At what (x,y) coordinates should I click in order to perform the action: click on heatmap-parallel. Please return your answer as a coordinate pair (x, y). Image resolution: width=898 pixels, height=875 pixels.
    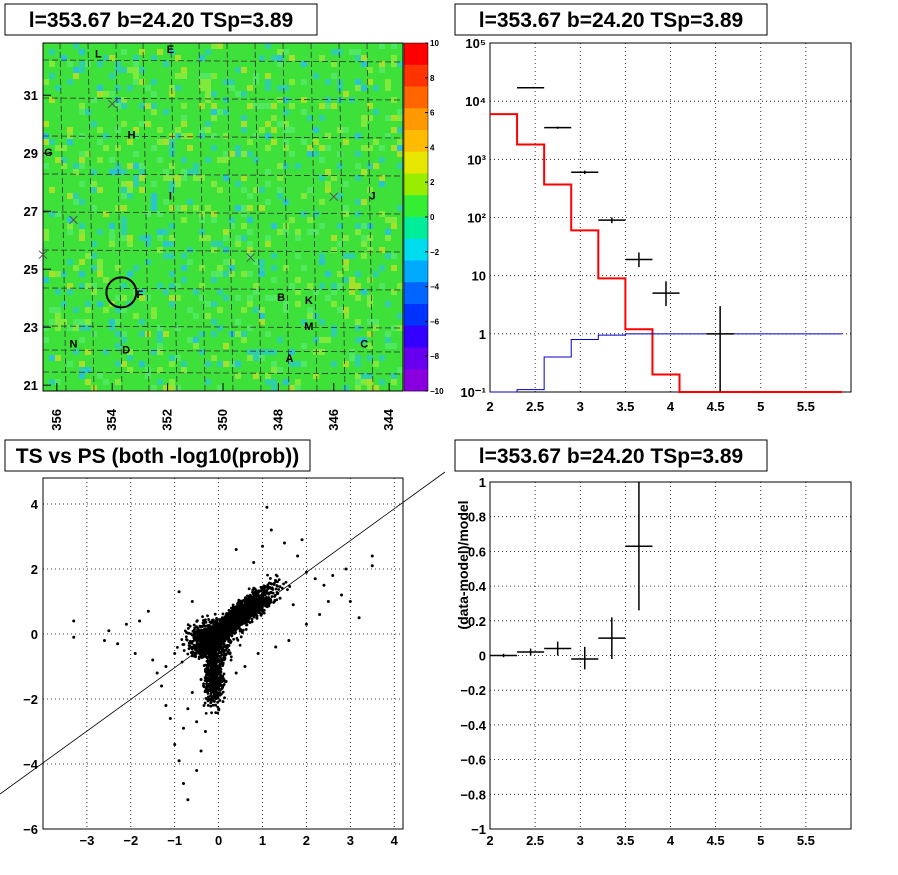
    Looking at the image, I should click on (223, 213).